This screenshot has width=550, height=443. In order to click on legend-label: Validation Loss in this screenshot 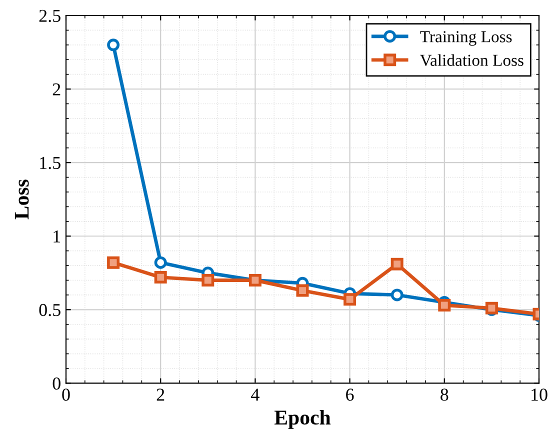, I will do `click(472, 60)`.